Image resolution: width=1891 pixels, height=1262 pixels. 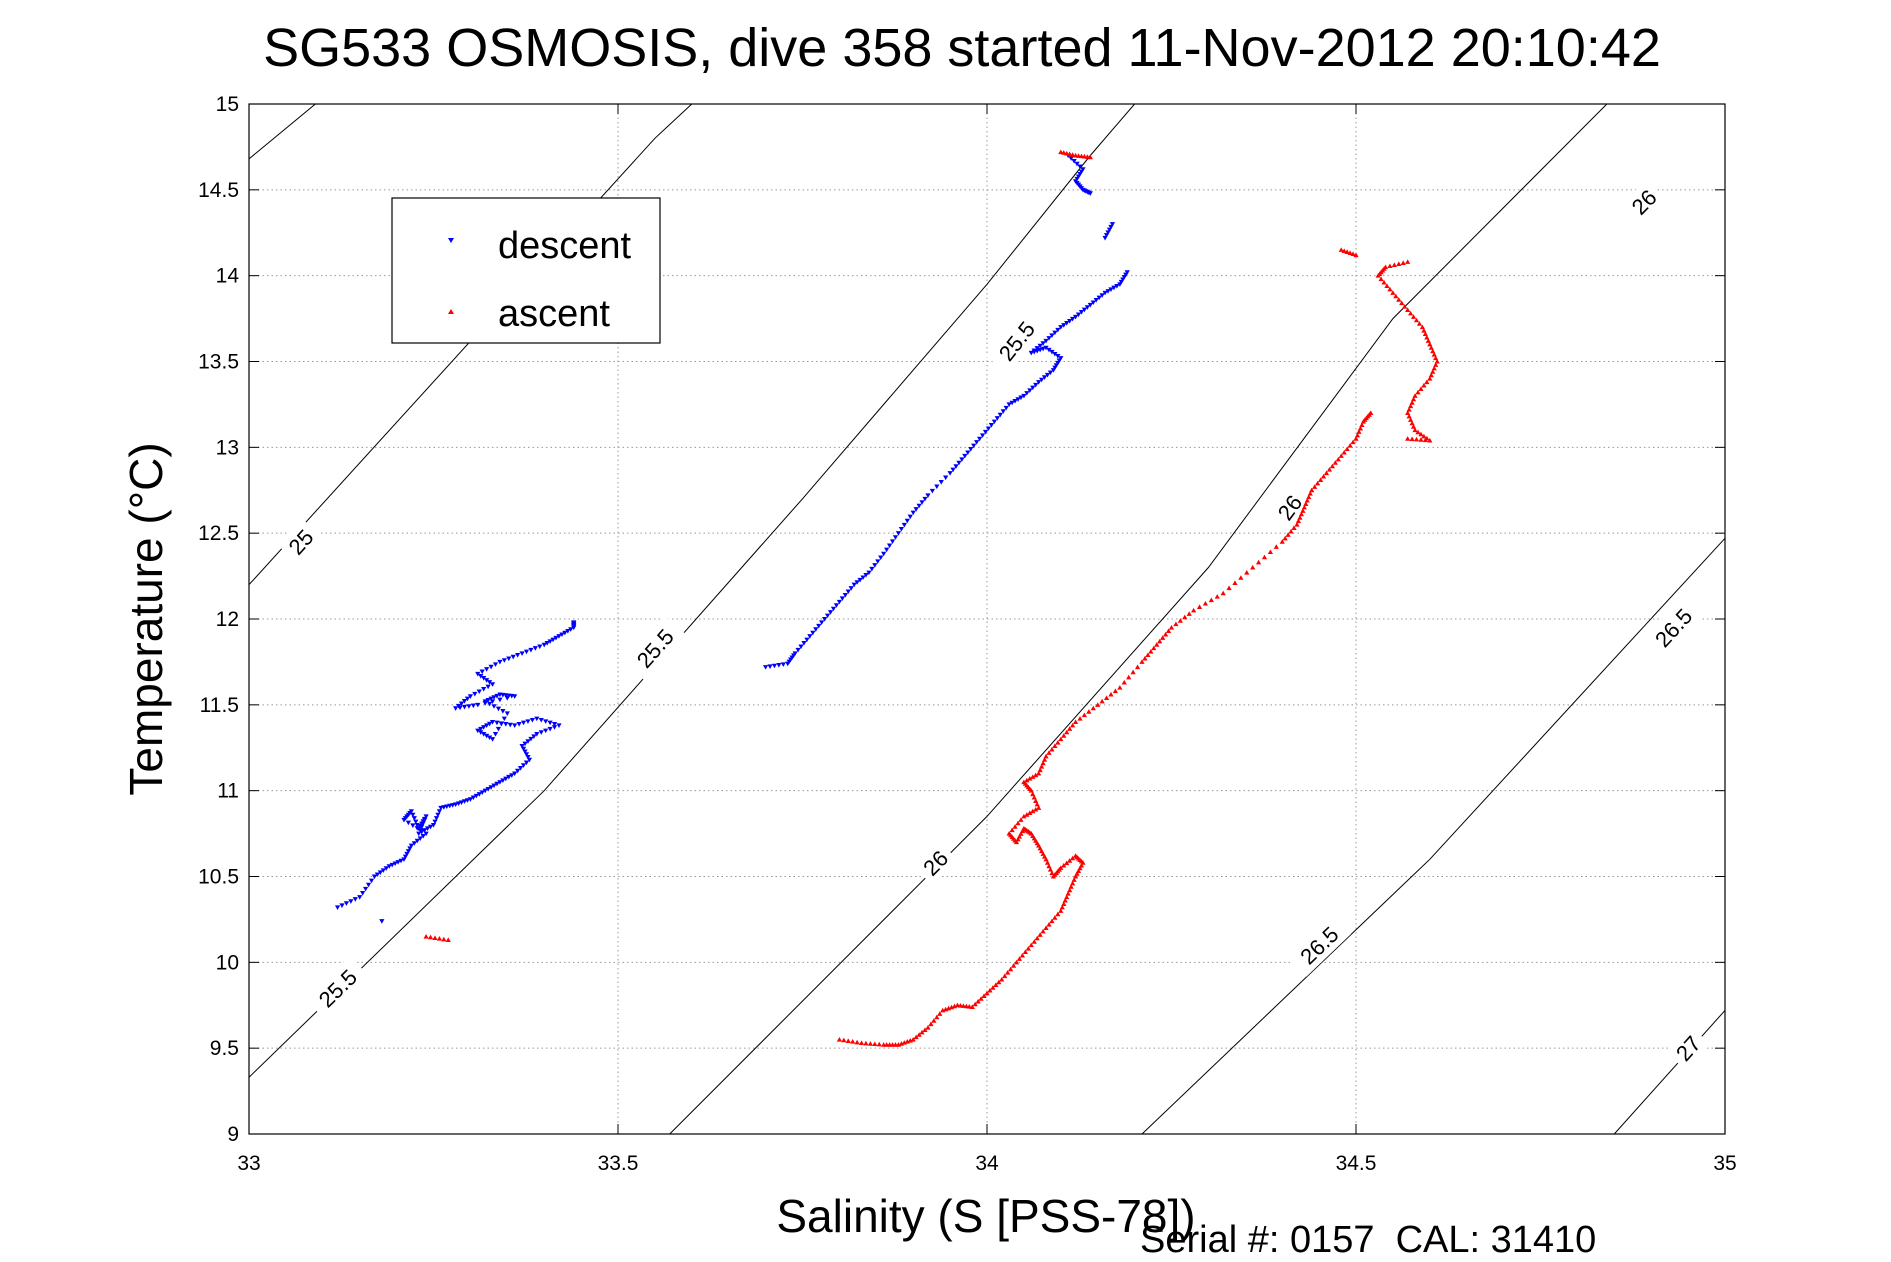 What do you see at coordinates (233, 1134) in the screenshot?
I see `y-tick-label: 9` at bounding box center [233, 1134].